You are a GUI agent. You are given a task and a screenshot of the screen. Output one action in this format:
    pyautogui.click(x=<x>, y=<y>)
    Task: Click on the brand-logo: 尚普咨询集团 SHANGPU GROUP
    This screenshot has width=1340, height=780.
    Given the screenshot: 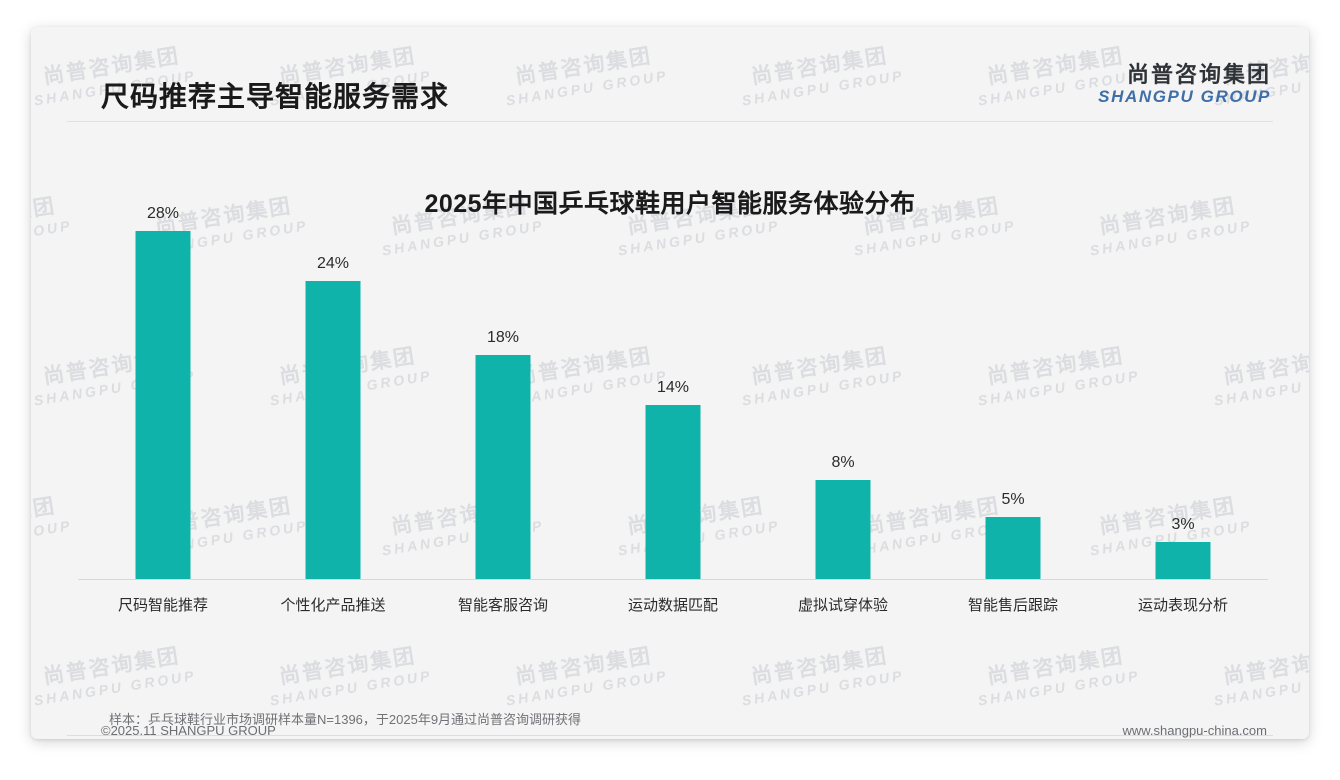 What is the action you would take?
    pyautogui.click(x=1184, y=85)
    